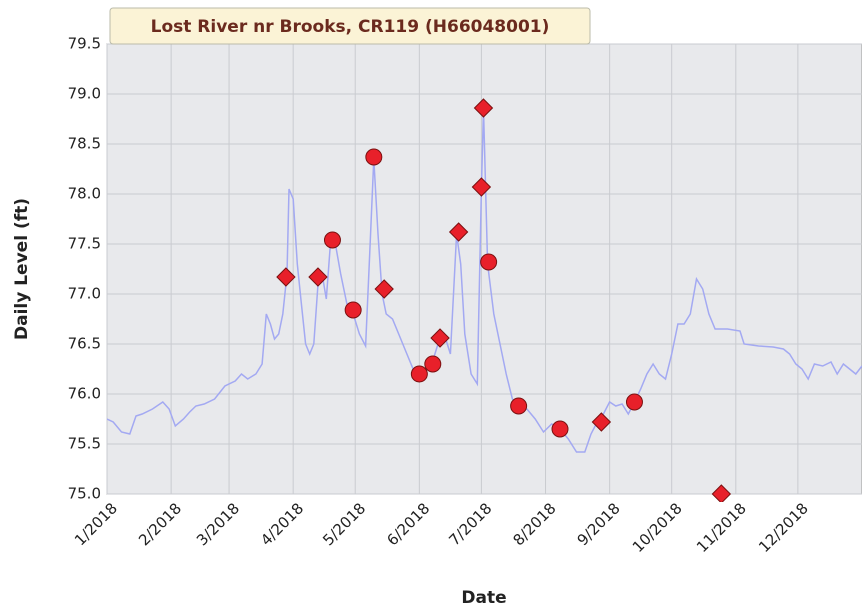 This screenshot has height=616, width=862. I want to click on x-tick-label: 4/2018, so click(282, 524).